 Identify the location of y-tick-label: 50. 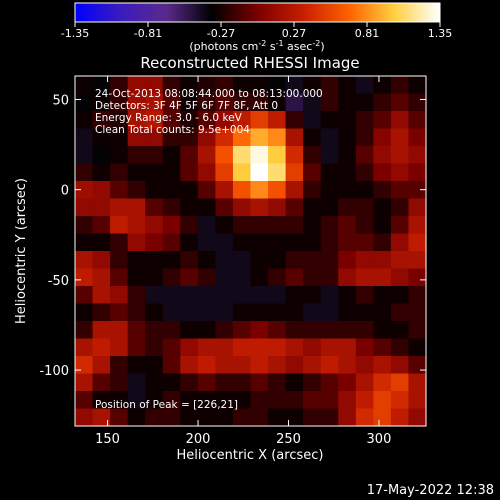
(60, 100).